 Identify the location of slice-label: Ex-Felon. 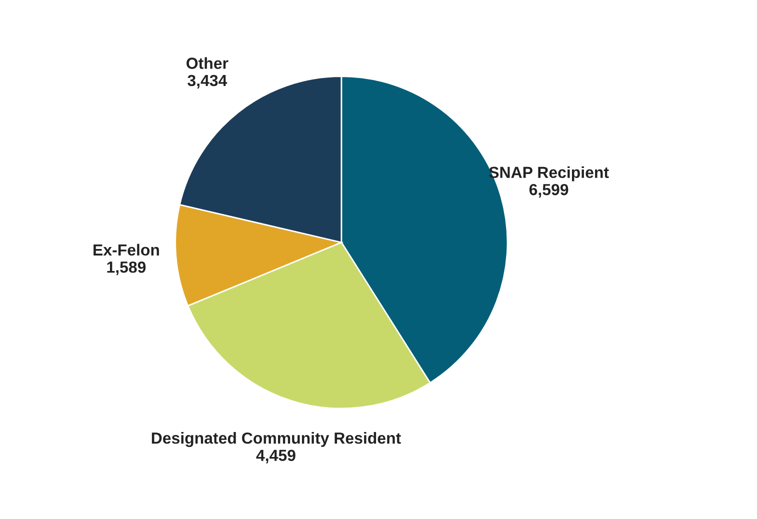
(126, 250).